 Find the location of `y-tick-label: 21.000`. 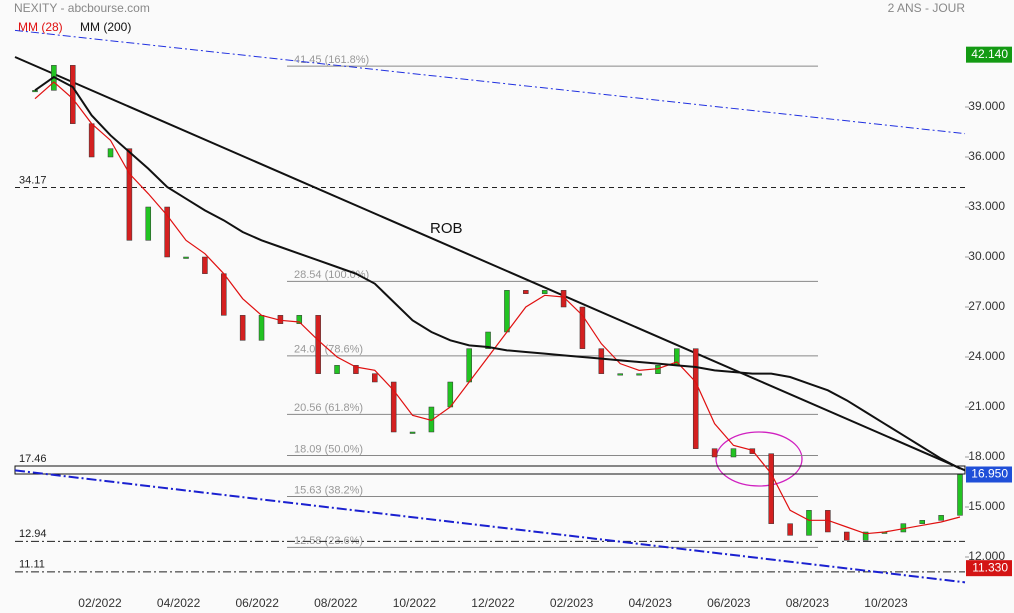

y-tick-label: 21.000 is located at coordinates (986, 406).